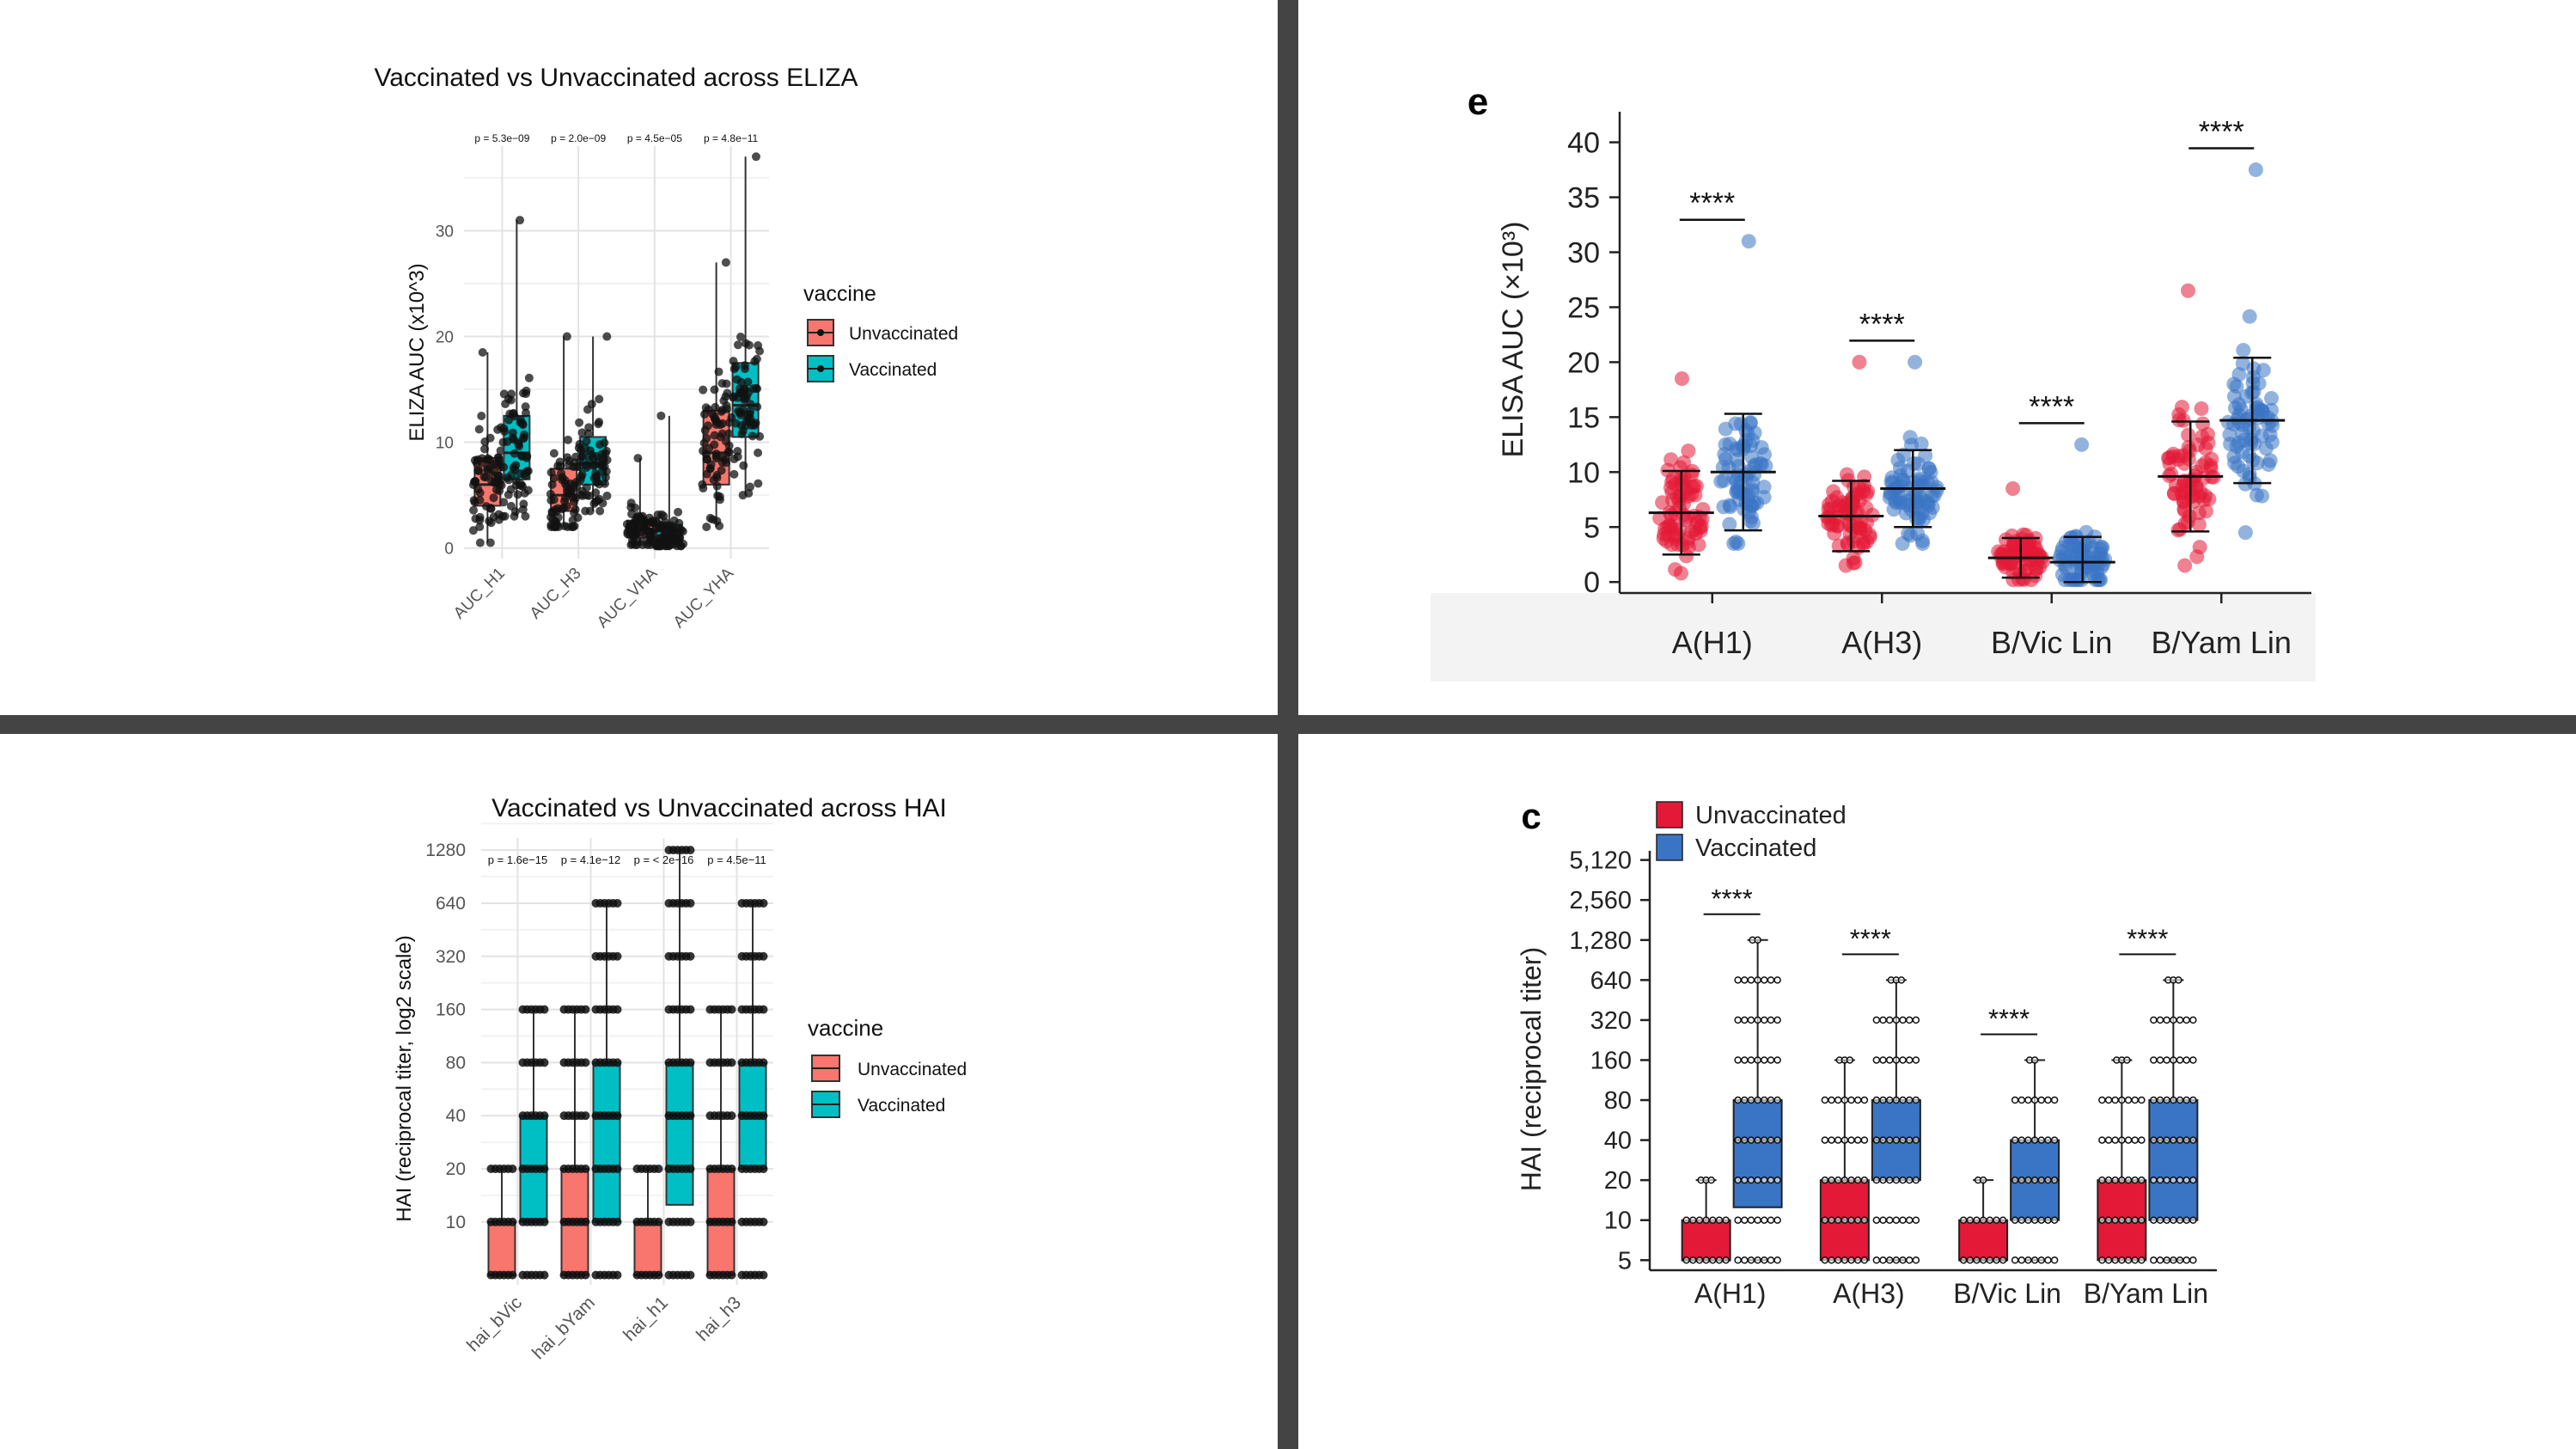  I want to click on p-value-label: p = 2.0e−09, so click(579, 138).